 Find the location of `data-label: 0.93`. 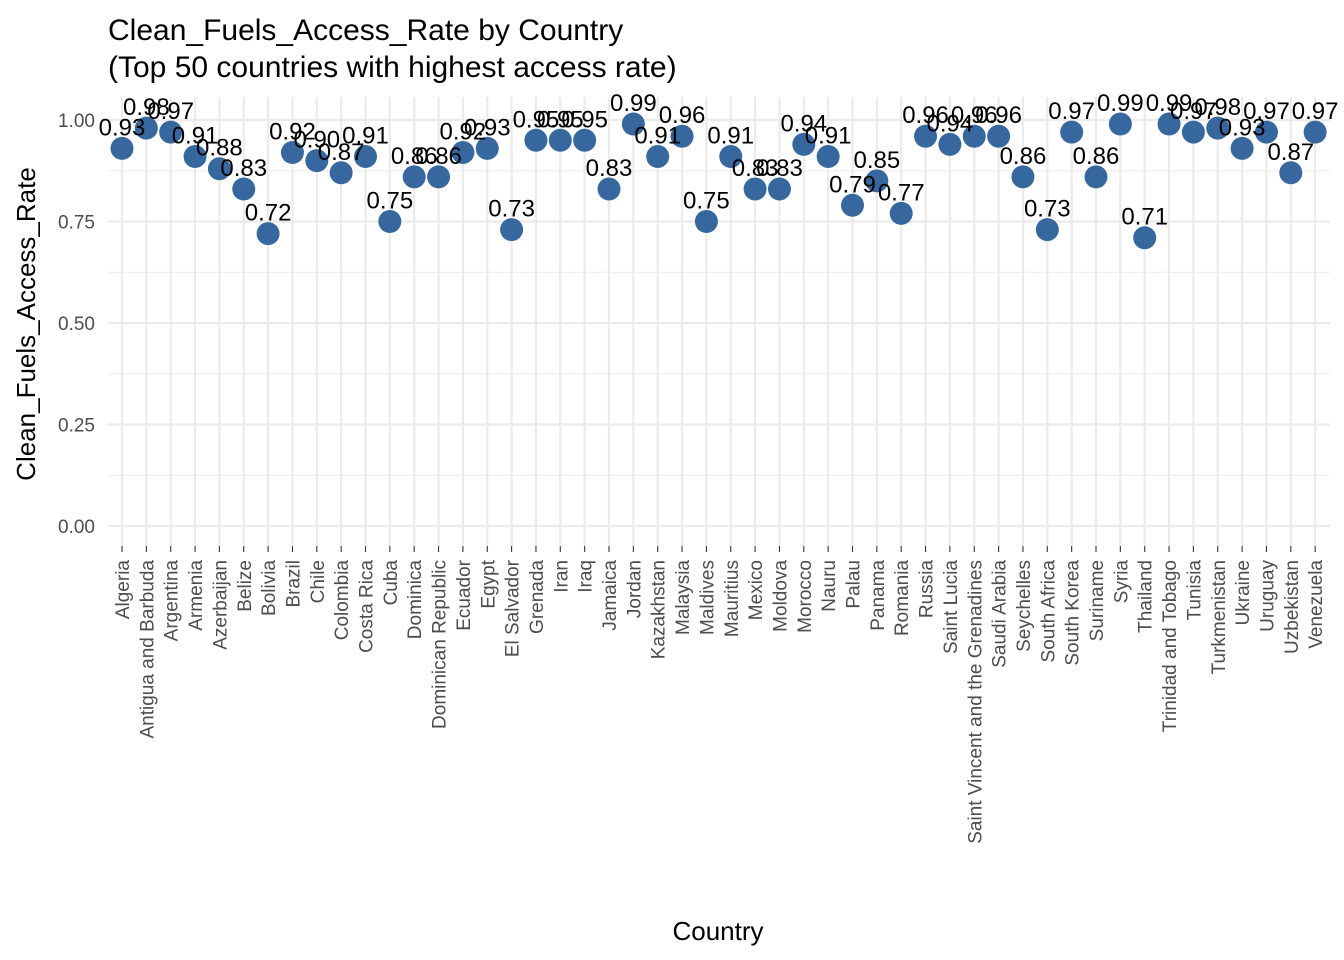

data-label: 0.93 is located at coordinates (1242, 127).